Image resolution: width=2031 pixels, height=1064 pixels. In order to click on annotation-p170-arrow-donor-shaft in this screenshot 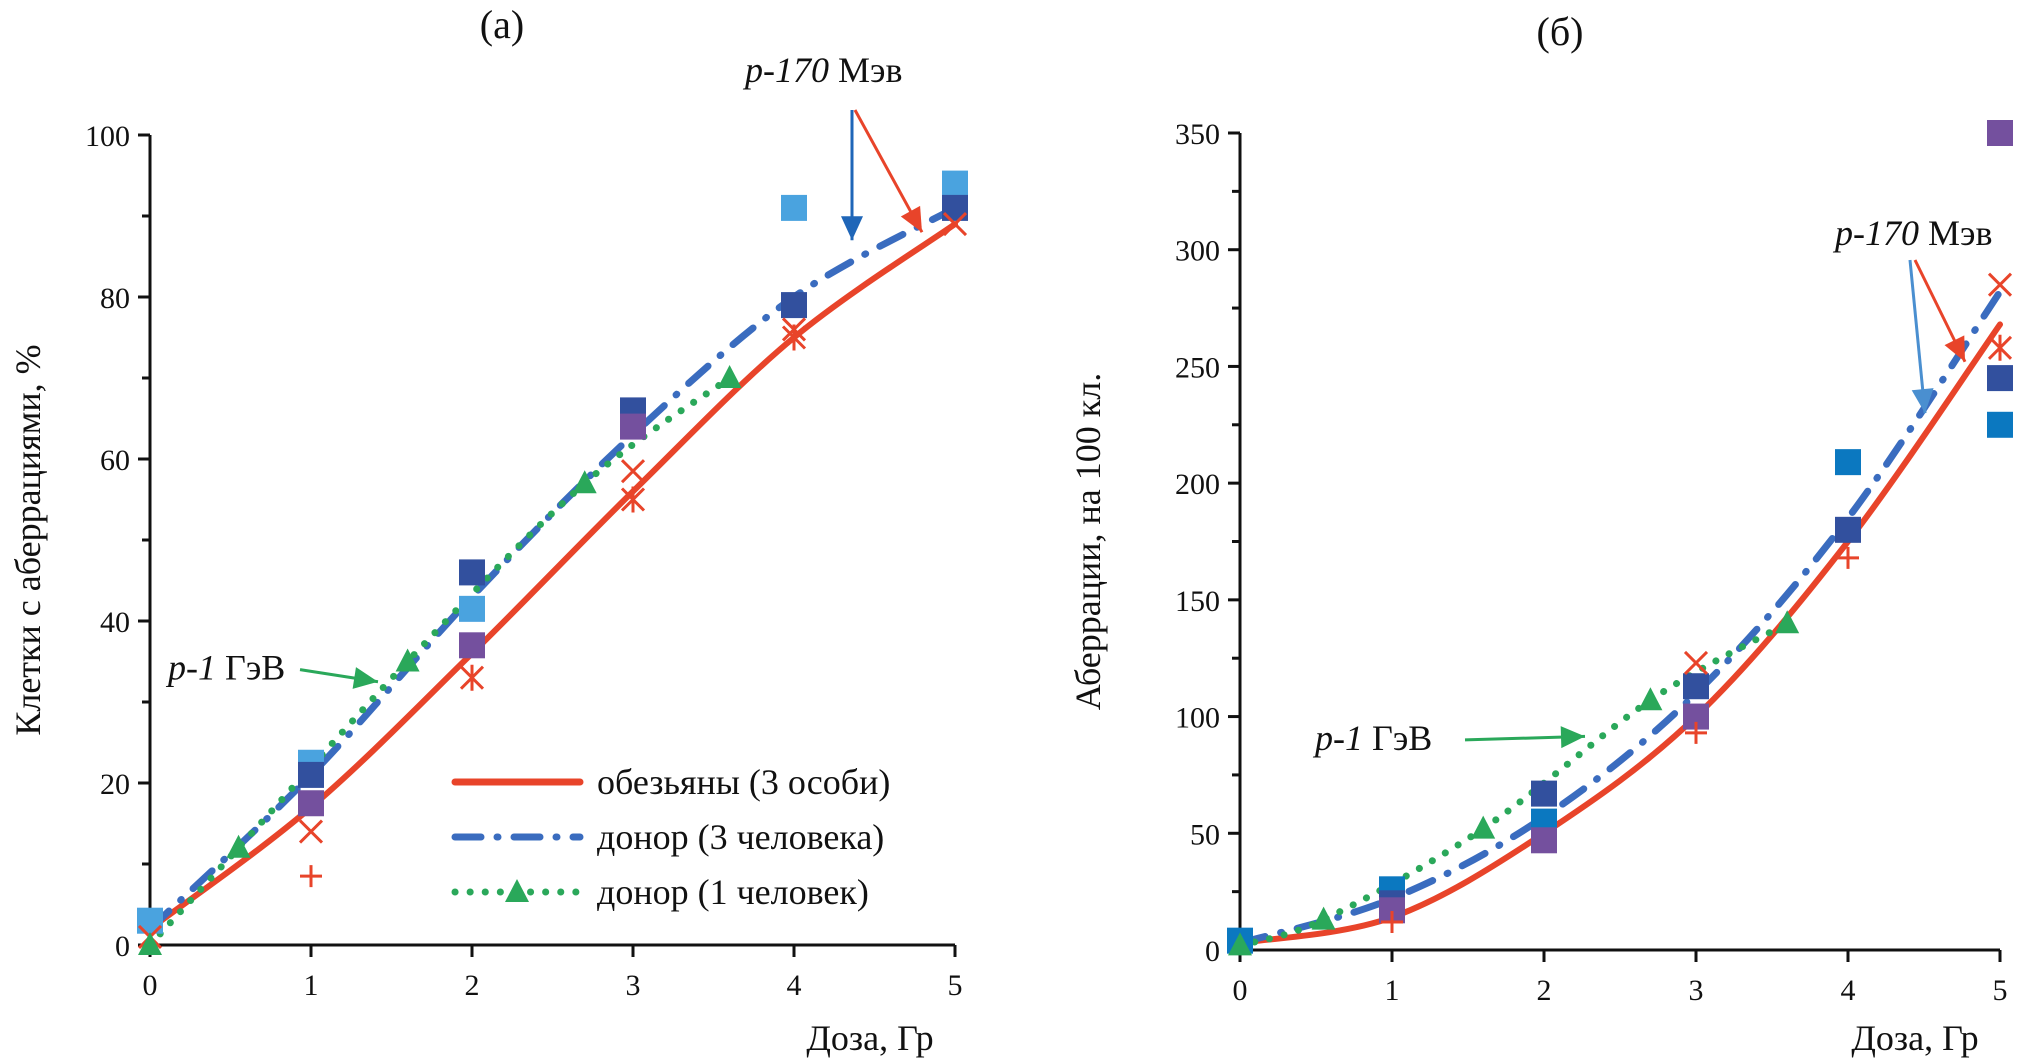, I will do `click(1917, 336)`.